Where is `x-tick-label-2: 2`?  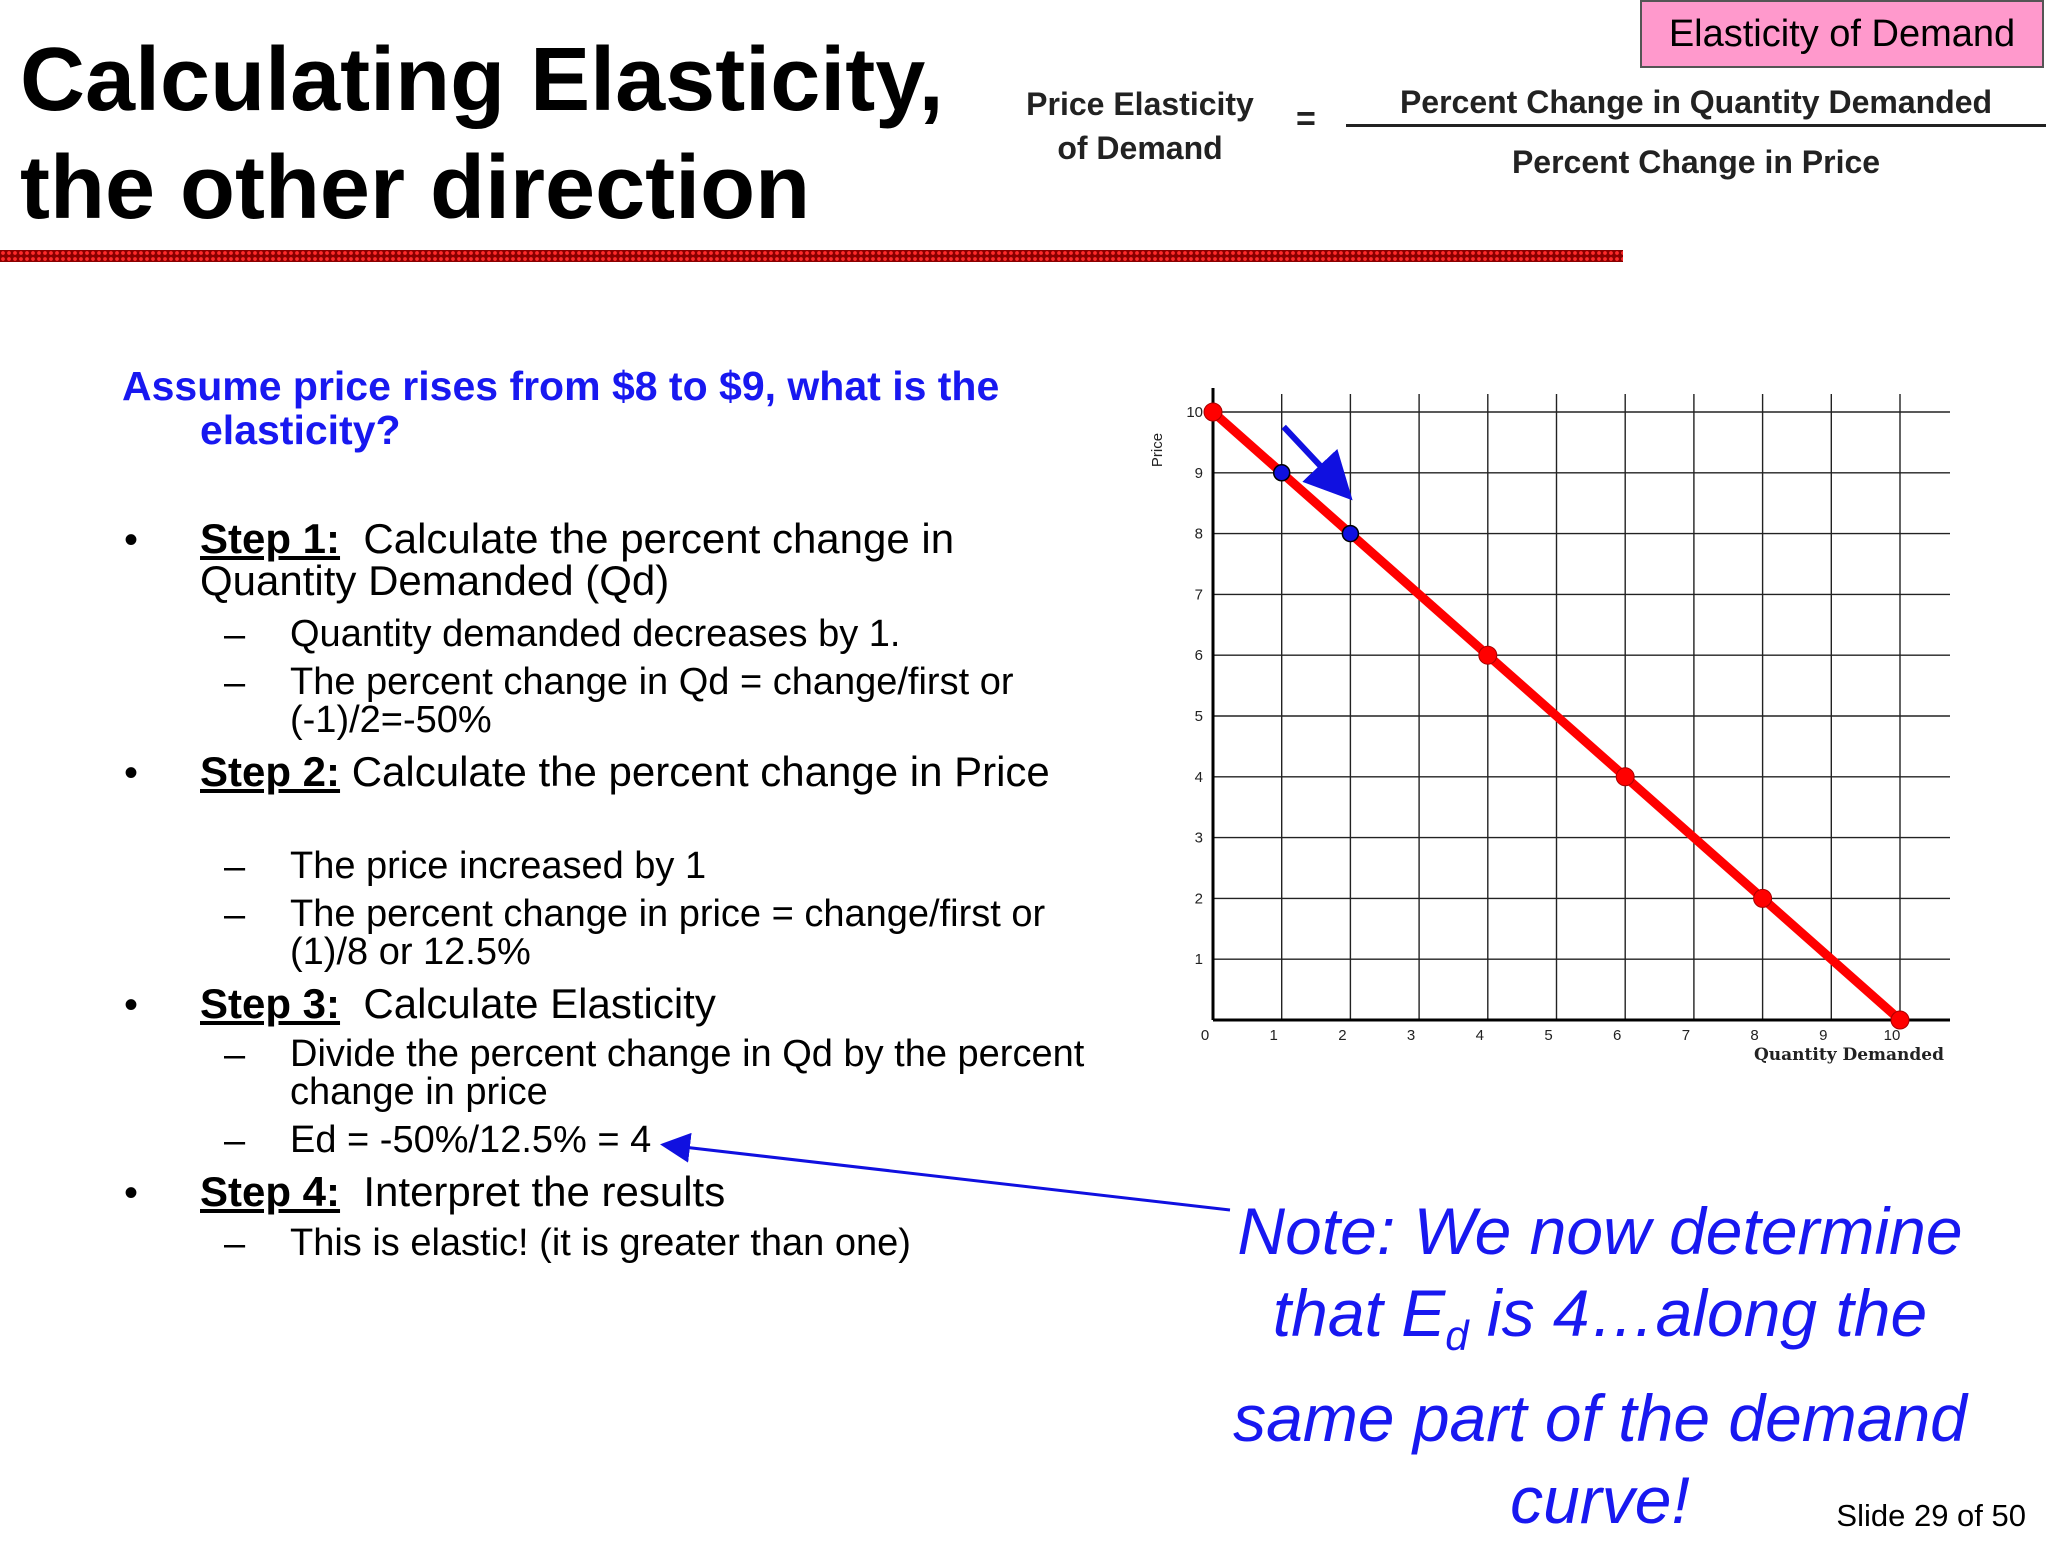 x-tick-label-2: 2 is located at coordinates (1342, 1035).